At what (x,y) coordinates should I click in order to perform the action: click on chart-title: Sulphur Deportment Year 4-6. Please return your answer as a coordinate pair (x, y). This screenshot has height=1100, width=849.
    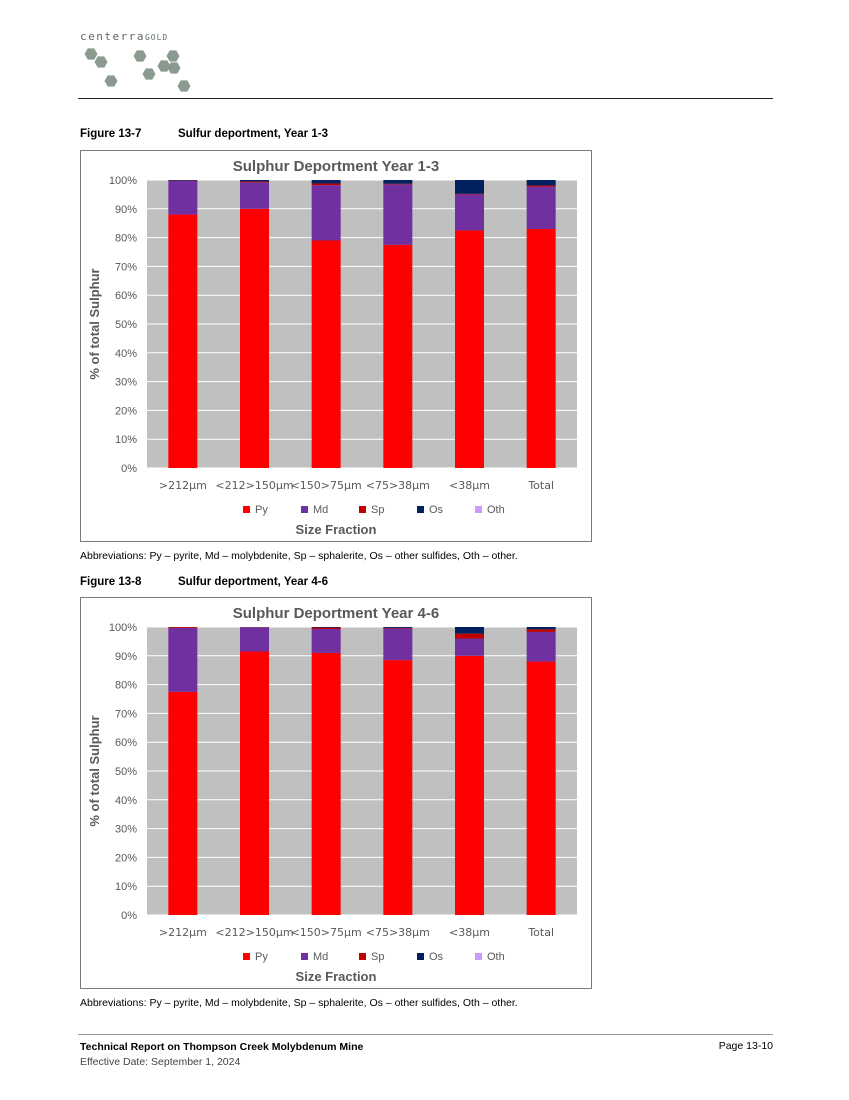
    Looking at the image, I should click on (336, 613).